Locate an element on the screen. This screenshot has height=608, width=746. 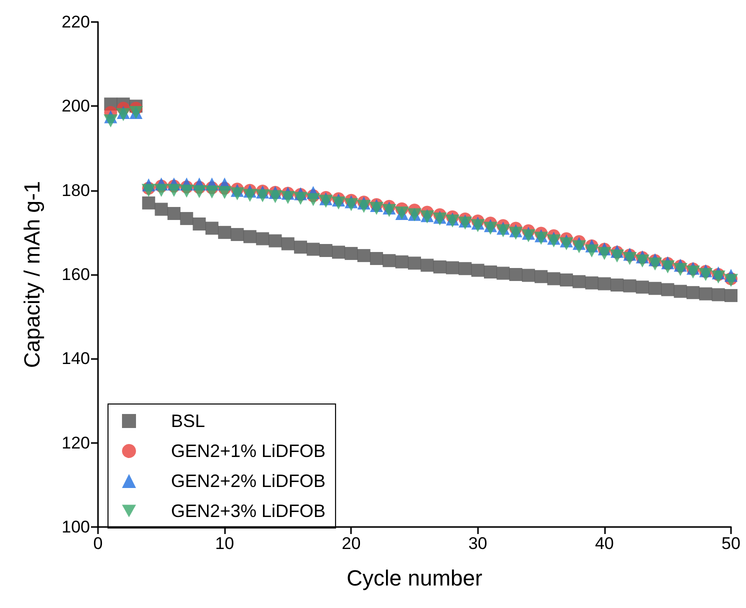
y-tick-label: 180 is located at coordinates (76, 190).